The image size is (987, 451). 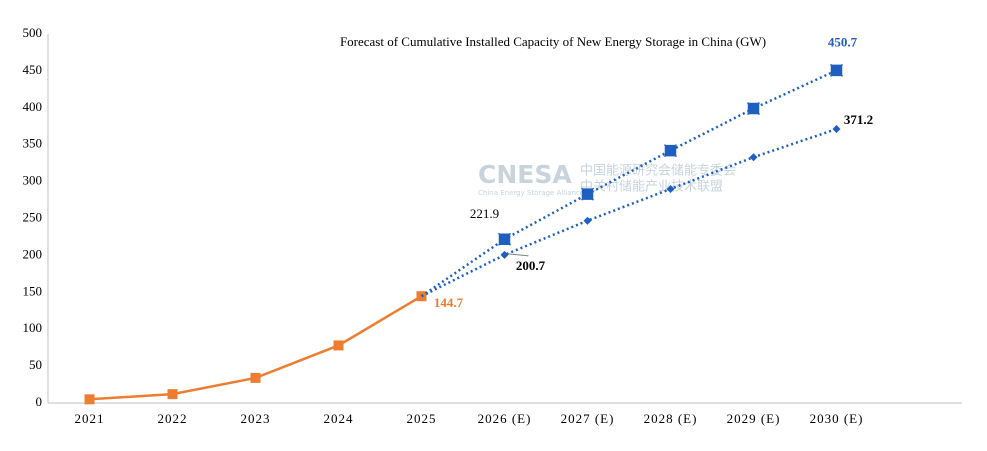 I want to click on y-tick-label: 350, so click(x=33, y=143).